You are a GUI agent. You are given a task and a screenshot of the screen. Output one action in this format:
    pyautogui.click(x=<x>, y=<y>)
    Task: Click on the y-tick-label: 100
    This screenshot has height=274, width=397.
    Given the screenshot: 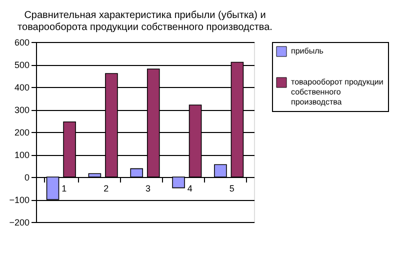 What is the action you would take?
    pyautogui.click(x=22, y=155)
    